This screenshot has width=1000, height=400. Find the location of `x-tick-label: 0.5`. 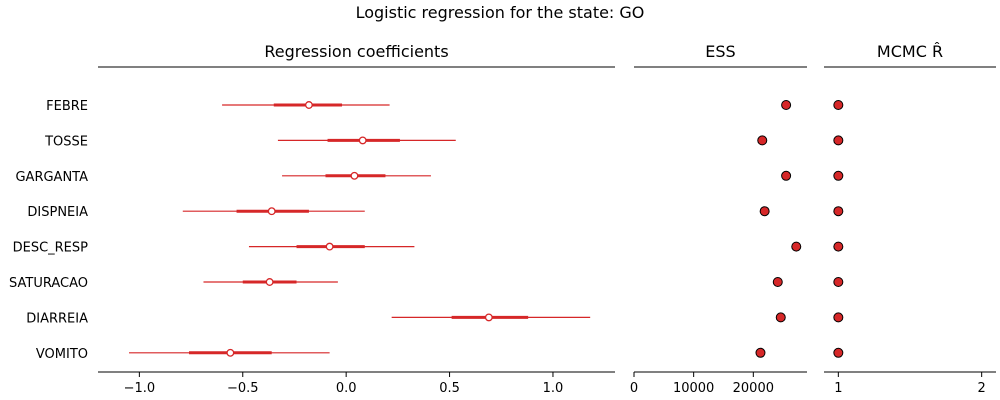

x-tick-label: 0.5 is located at coordinates (449, 388).